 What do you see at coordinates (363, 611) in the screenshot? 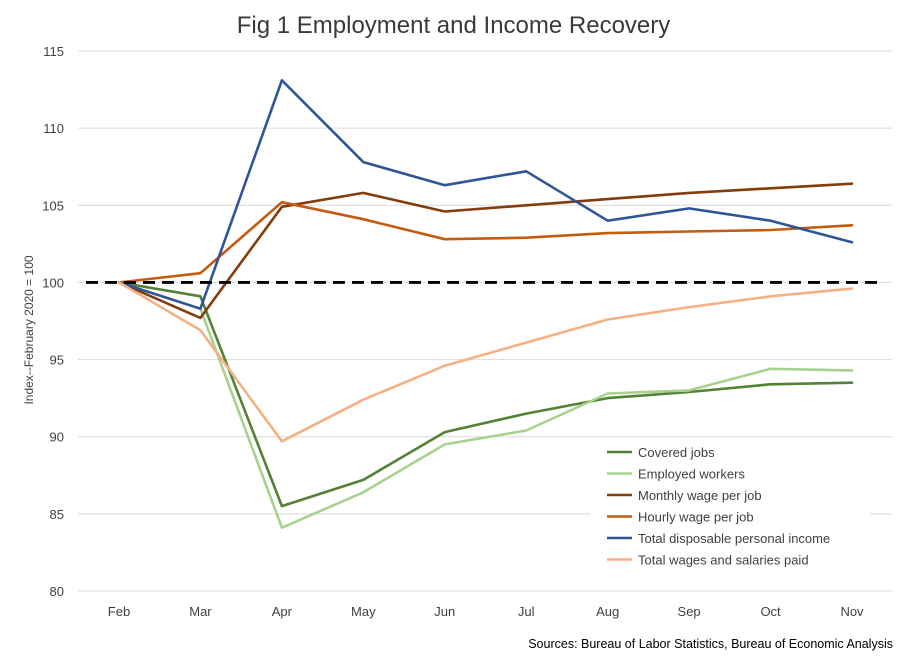
I see `x-tick-label: May` at bounding box center [363, 611].